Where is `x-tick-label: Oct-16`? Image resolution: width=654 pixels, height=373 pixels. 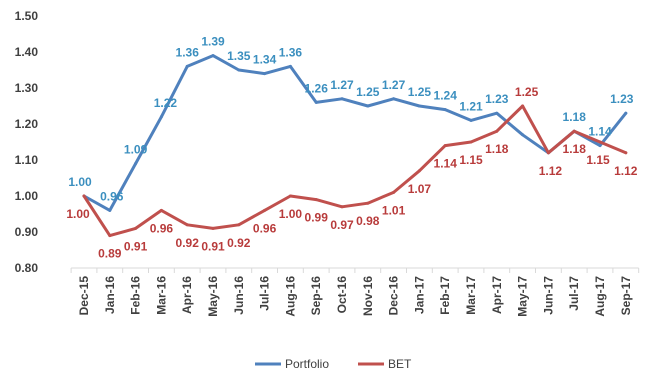 x-tick-label: Oct-16 is located at coordinates (342, 295).